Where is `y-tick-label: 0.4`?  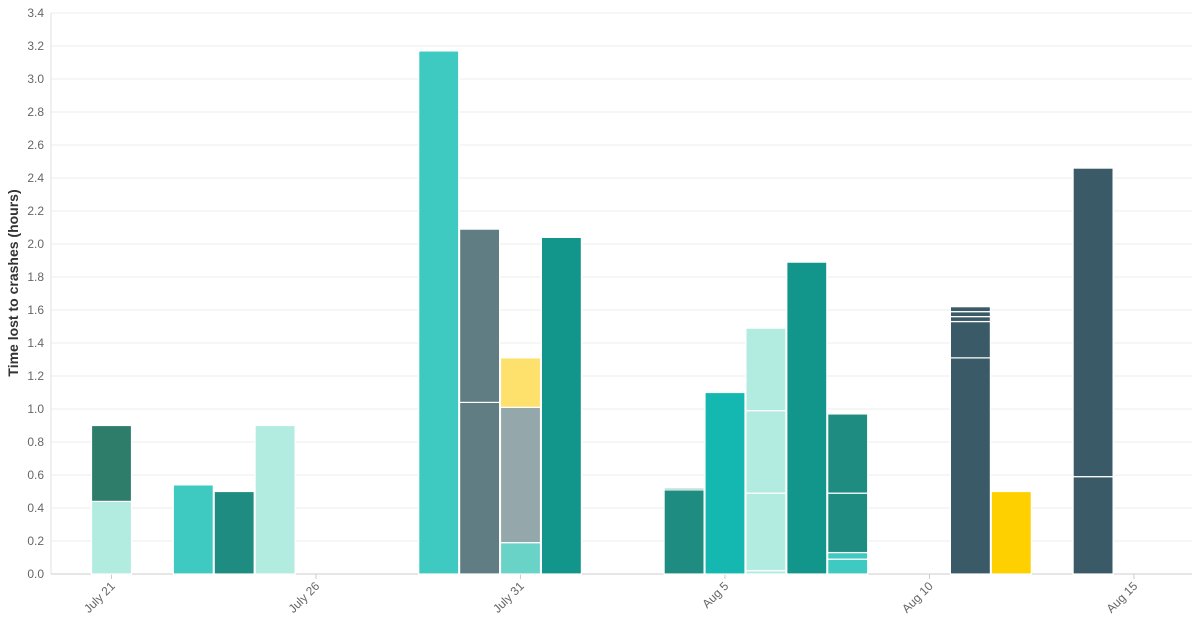
y-tick-label: 0.4 is located at coordinates (35, 508).